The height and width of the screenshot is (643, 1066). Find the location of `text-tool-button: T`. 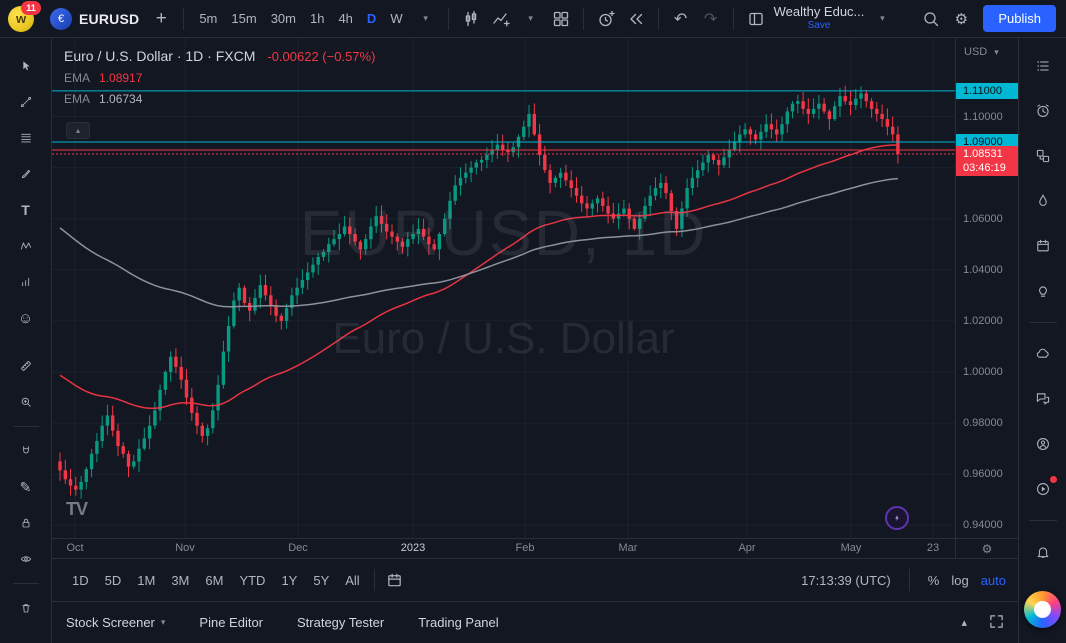

text-tool-button: T is located at coordinates (26, 210).